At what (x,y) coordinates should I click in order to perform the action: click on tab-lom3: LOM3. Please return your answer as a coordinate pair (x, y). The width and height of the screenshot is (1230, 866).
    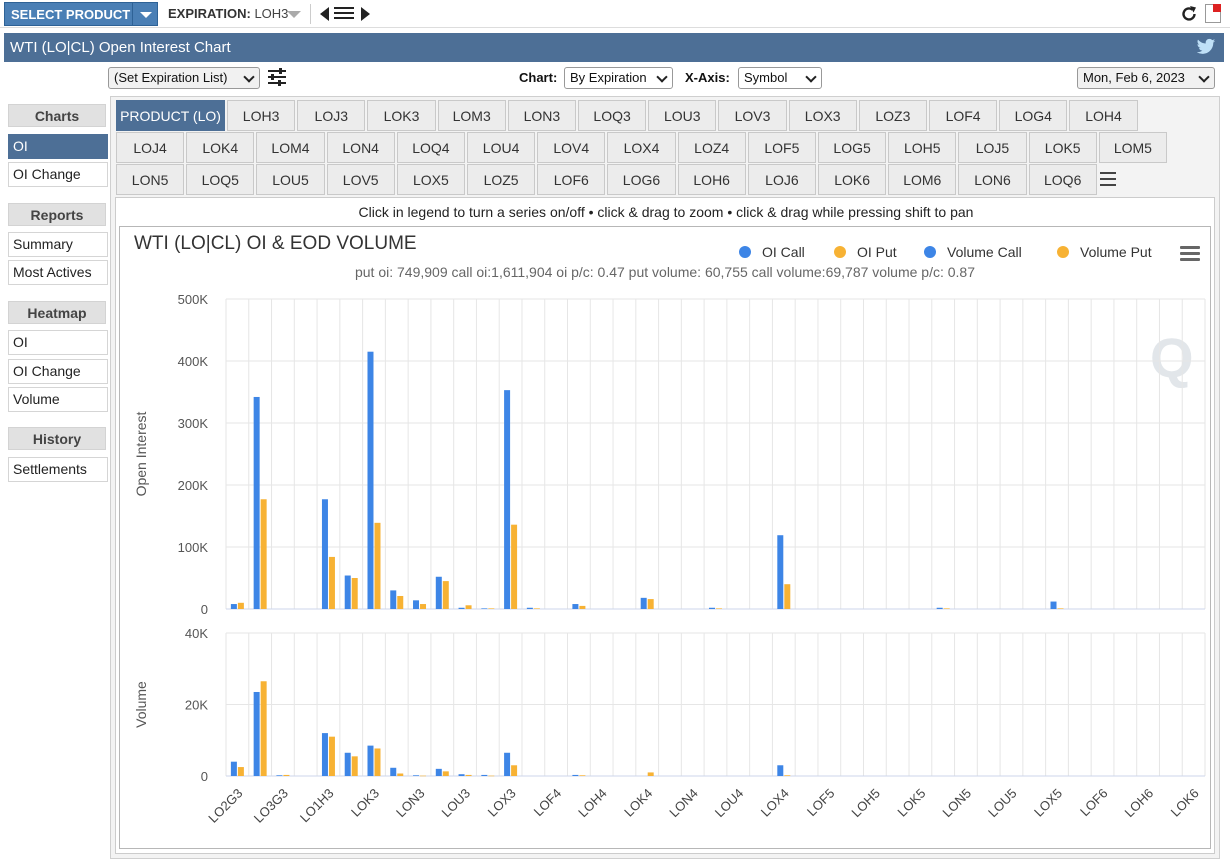
    Looking at the image, I should click on (471, 115).